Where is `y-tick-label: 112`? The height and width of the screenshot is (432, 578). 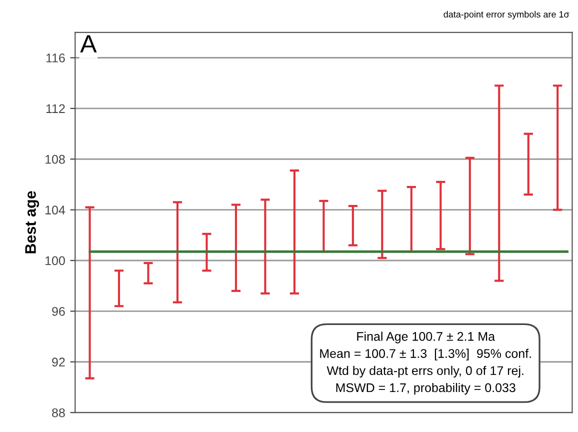 y-tick-label: 112 is located at coordinates (55, 108).